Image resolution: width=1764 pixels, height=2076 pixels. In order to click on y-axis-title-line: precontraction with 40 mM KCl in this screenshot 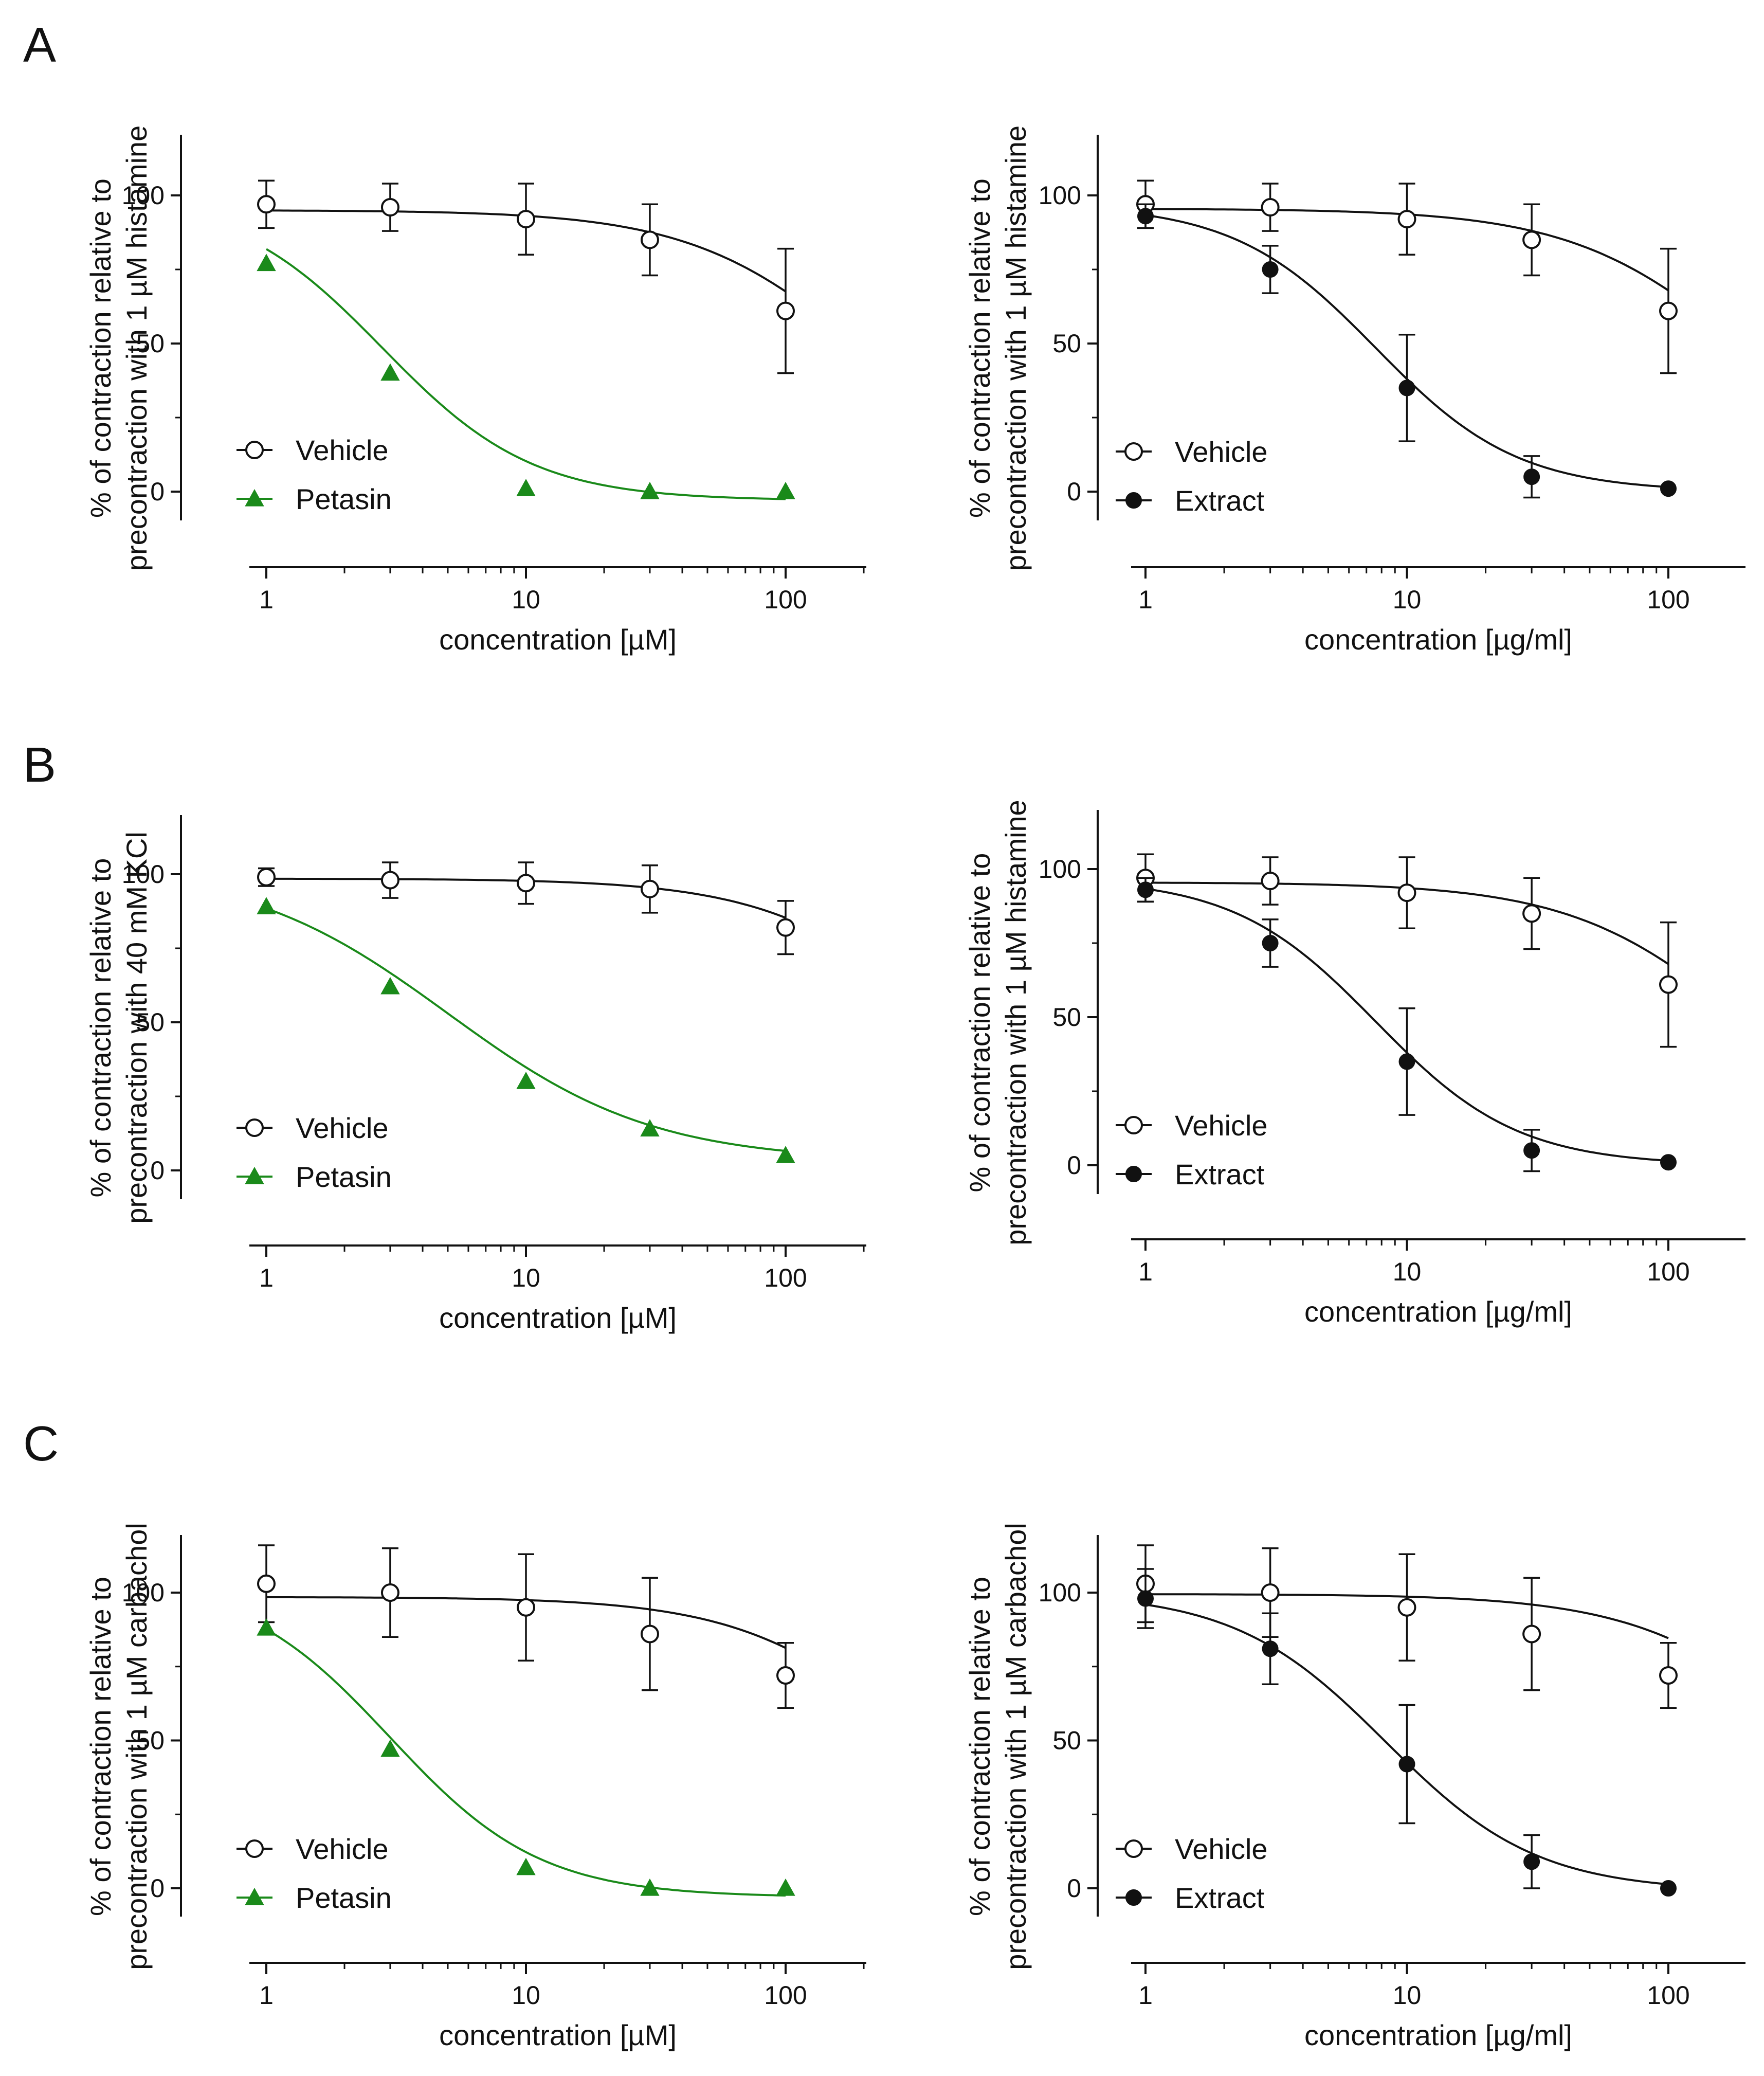, I will do `click(136, 1028)`.